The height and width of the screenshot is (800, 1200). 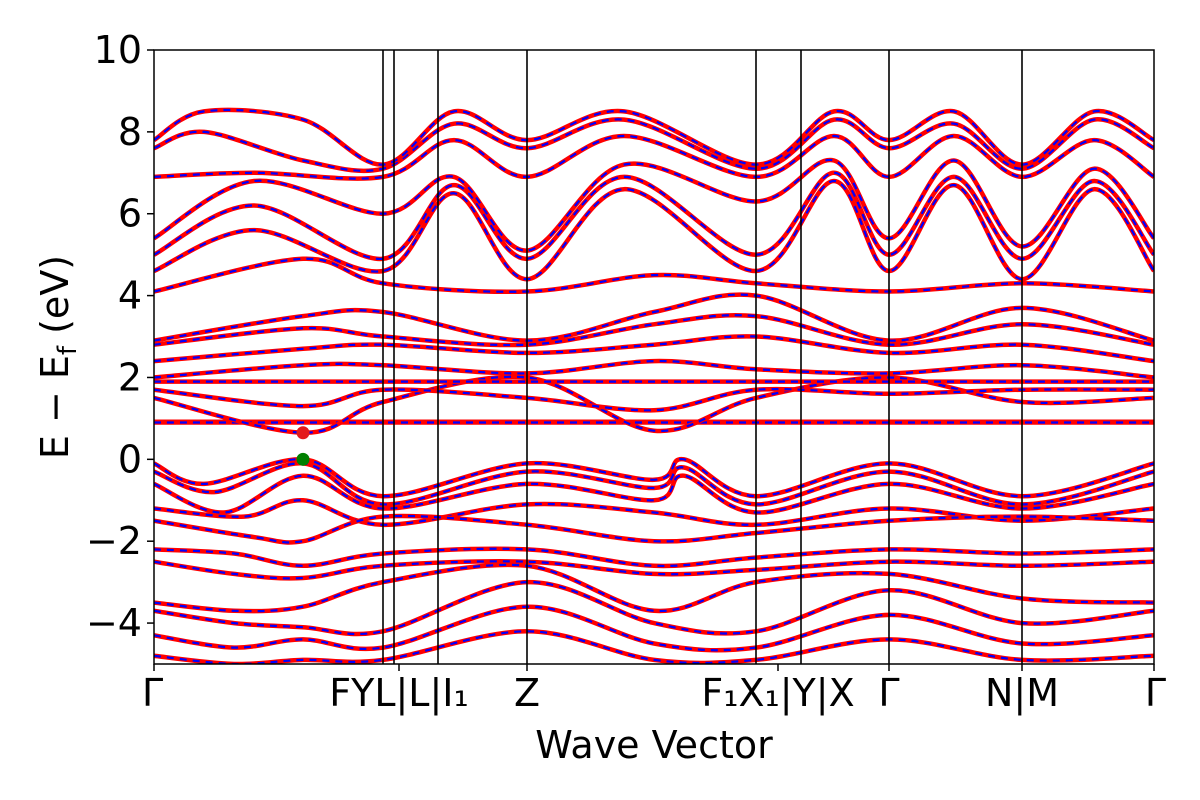 I want to click on y-tick-label: 10, so click(x=118, y=50).